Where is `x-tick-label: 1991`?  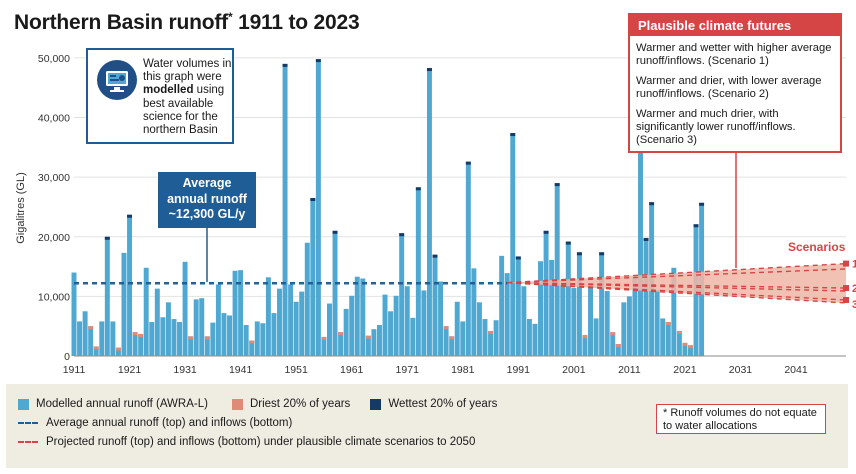 x-tick-label: 1991 is located at coordinates (519, 370).